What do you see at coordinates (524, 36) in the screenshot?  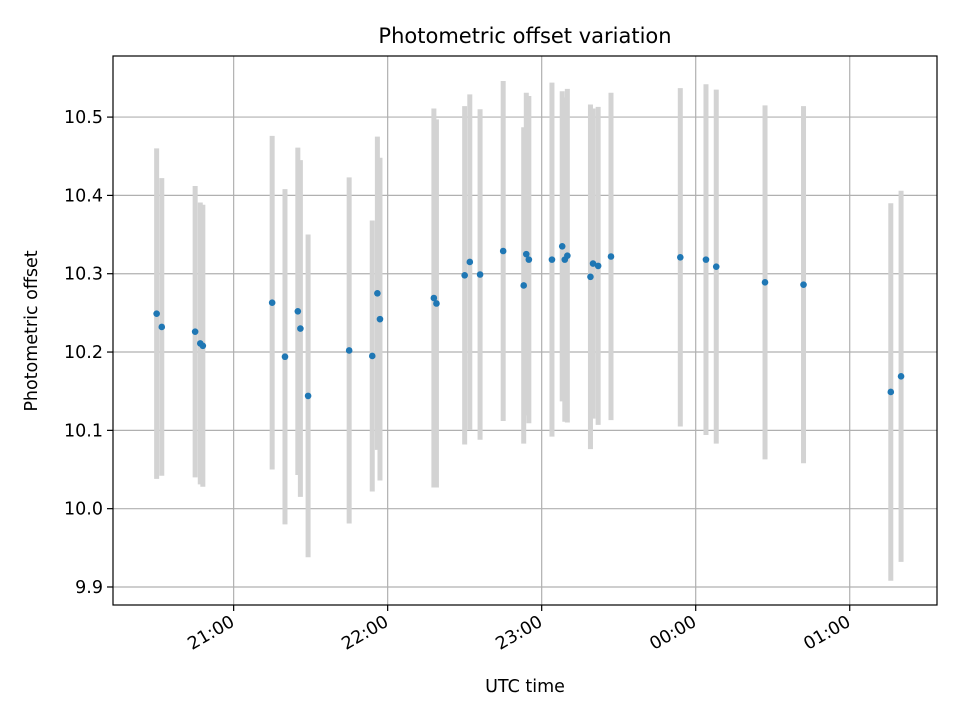 I see `chart-title: Photometric offset variation` at bounding box center [524, 36].